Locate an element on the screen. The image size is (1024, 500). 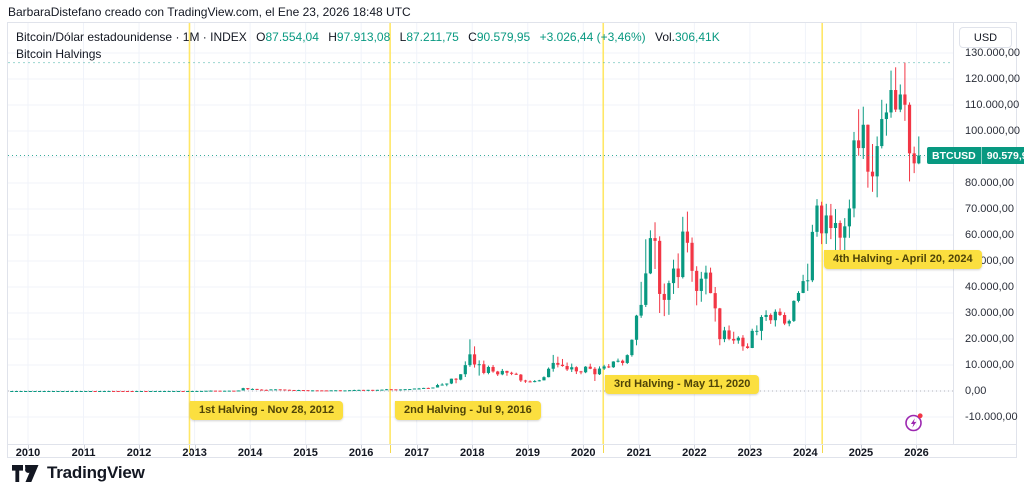
last-price-symbol: BTCUSD is located at coordinates (954, 156).